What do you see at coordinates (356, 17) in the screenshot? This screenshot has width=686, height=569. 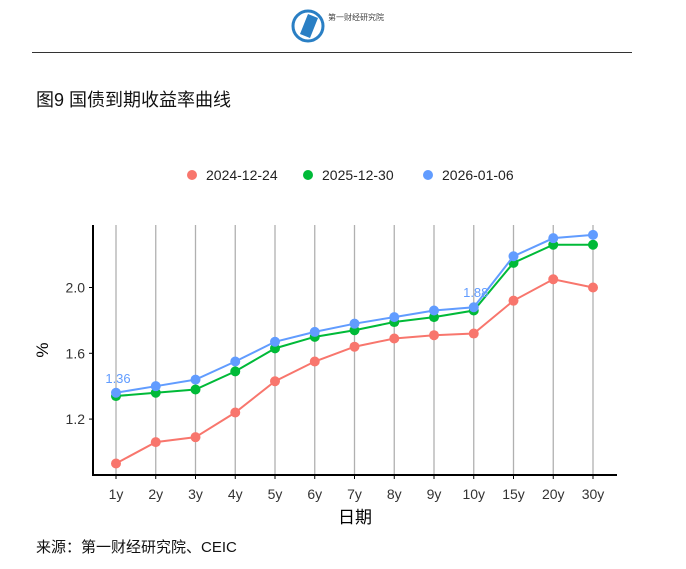 I see `svg-text: 第一财经研究院` at bounding box center [356, 17].